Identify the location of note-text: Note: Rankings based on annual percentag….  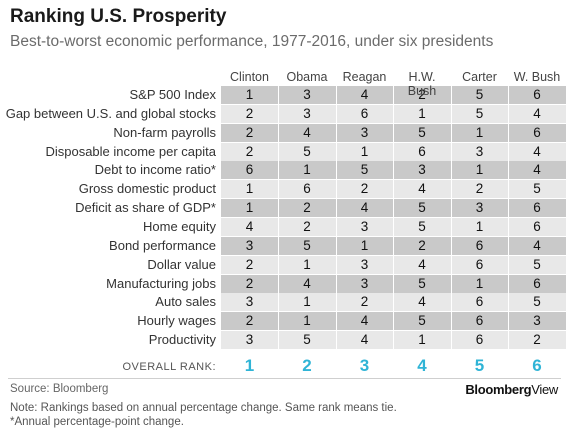
(203, 408).